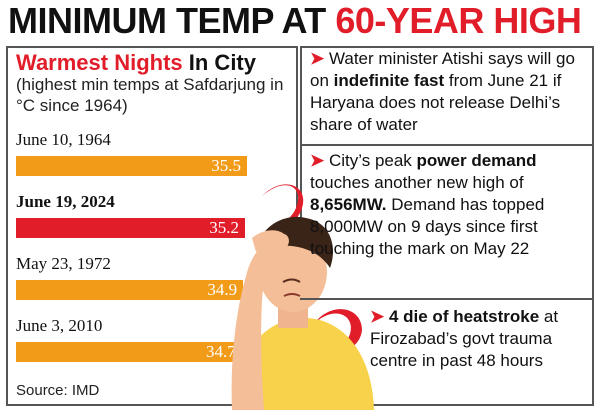 The width and height of the screenshot is (600, 410). I want to click on fact-highlight: 8,656MW., so click(348, 204).